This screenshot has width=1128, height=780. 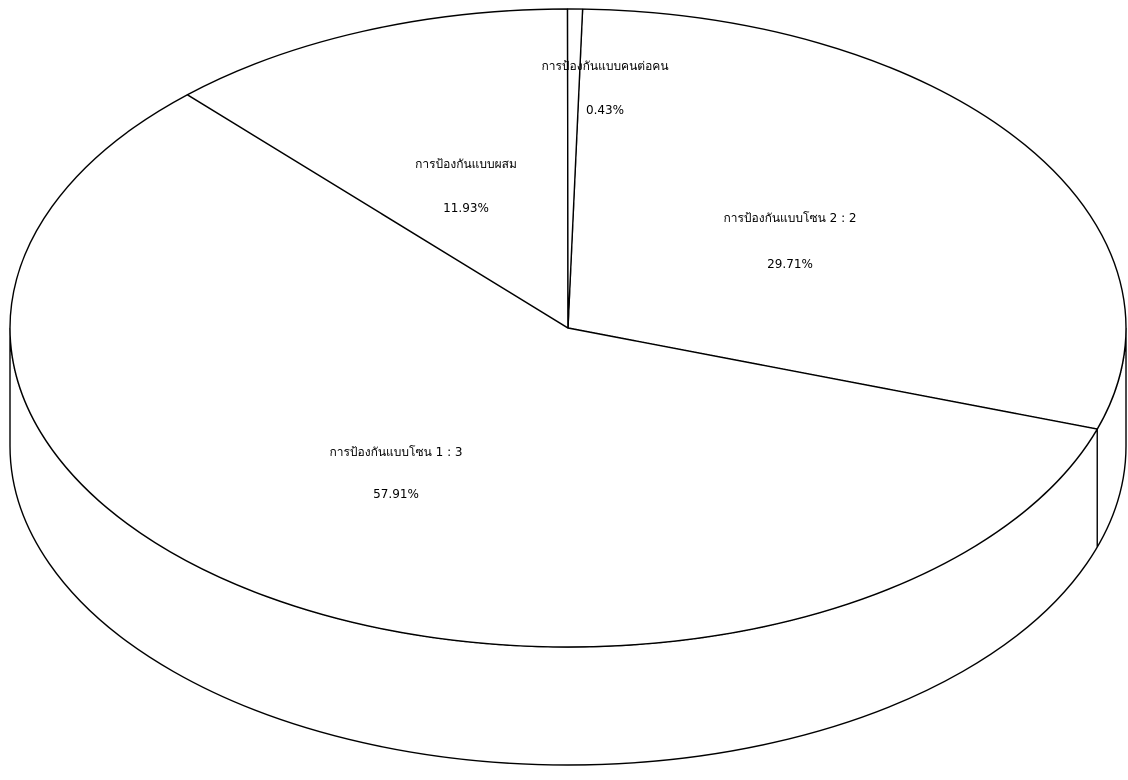 What do you see at coordinates (377, 168) in the screenshot?
I see `slice-mixed` at bounding box center [377, 168].